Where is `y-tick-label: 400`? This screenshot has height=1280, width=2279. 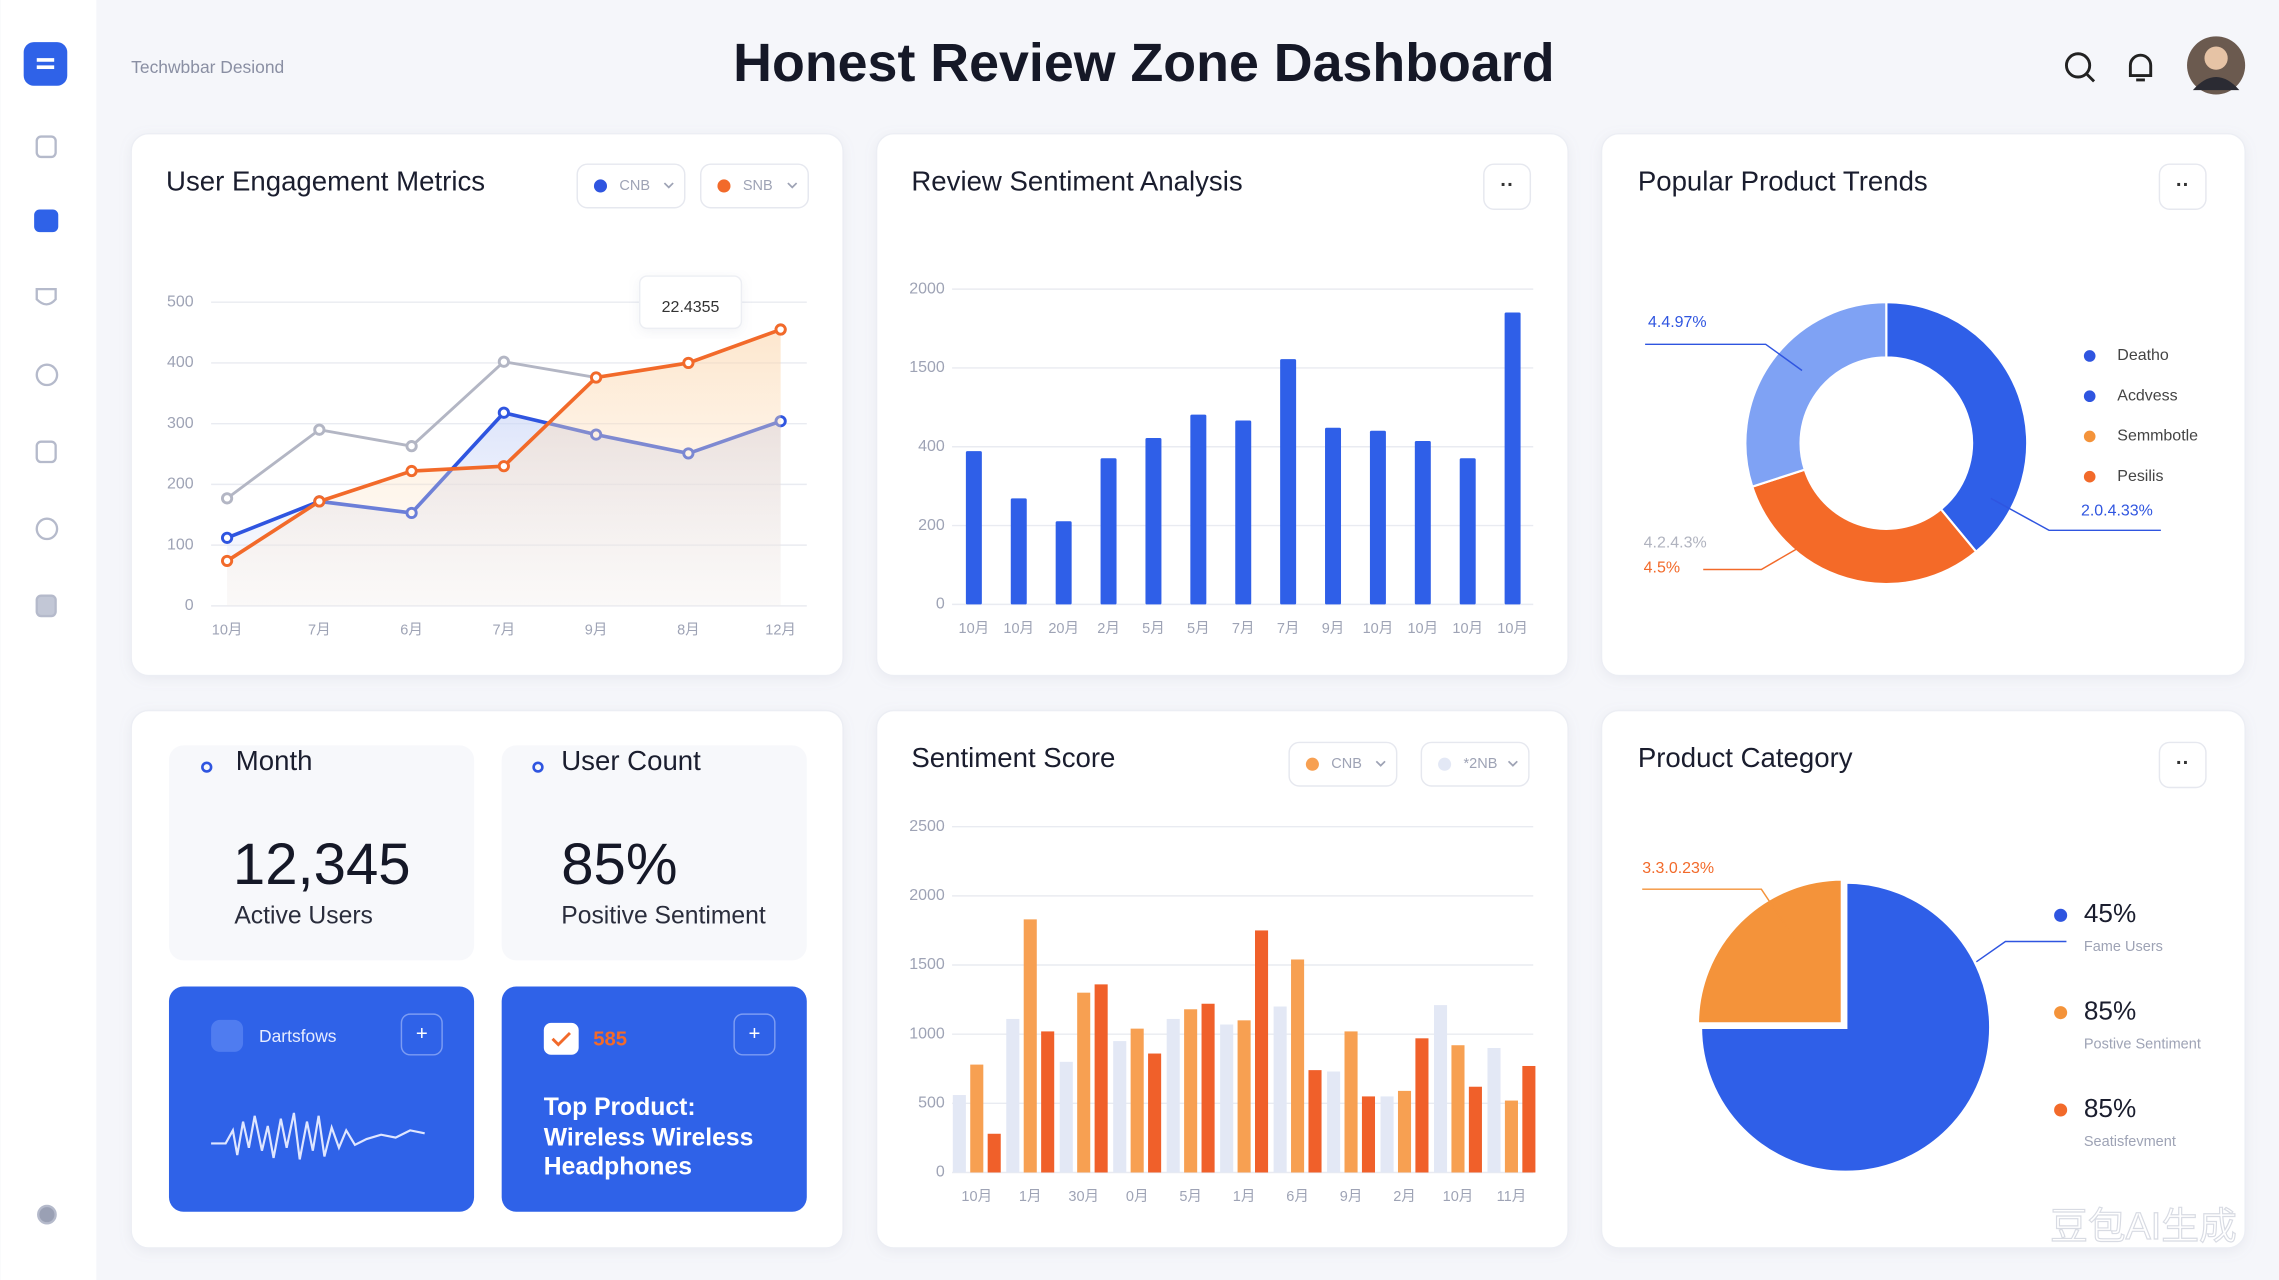 y-tick-label: 400 is located at coordinates (931, 446).